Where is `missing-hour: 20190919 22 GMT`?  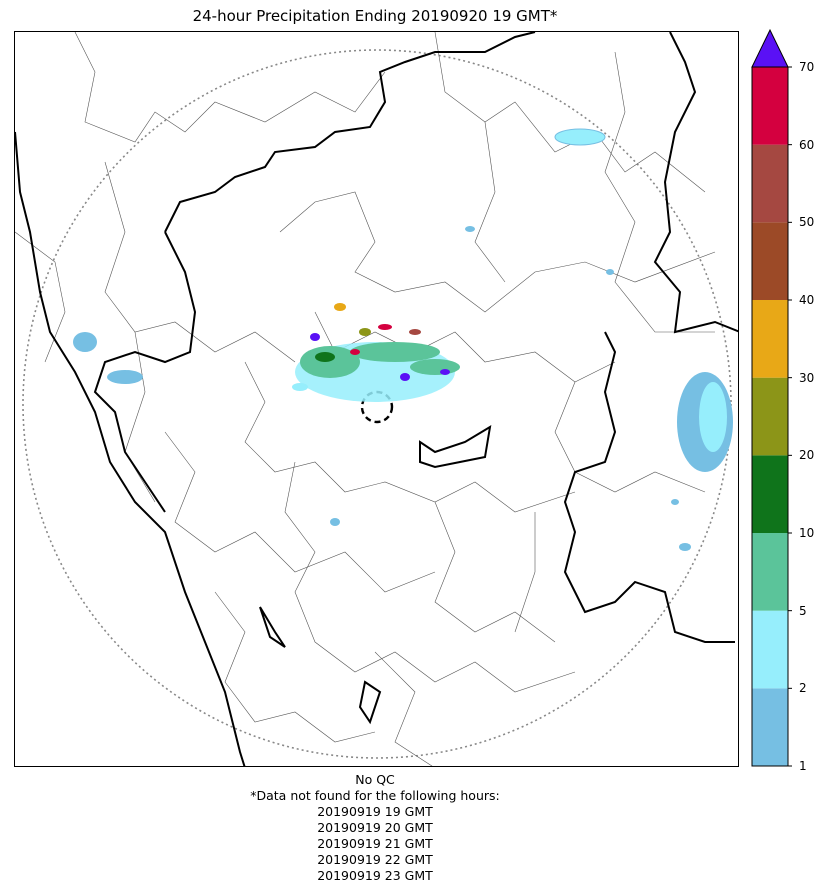 missing-hour: 20190919 22 GMT is located at coordinates (375, 859).